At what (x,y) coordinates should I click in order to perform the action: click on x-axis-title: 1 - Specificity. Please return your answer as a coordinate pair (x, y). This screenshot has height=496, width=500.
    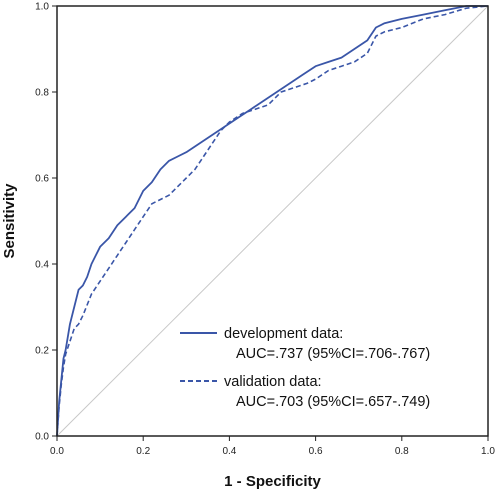
    Looking at the image, I should click on (272, 481).